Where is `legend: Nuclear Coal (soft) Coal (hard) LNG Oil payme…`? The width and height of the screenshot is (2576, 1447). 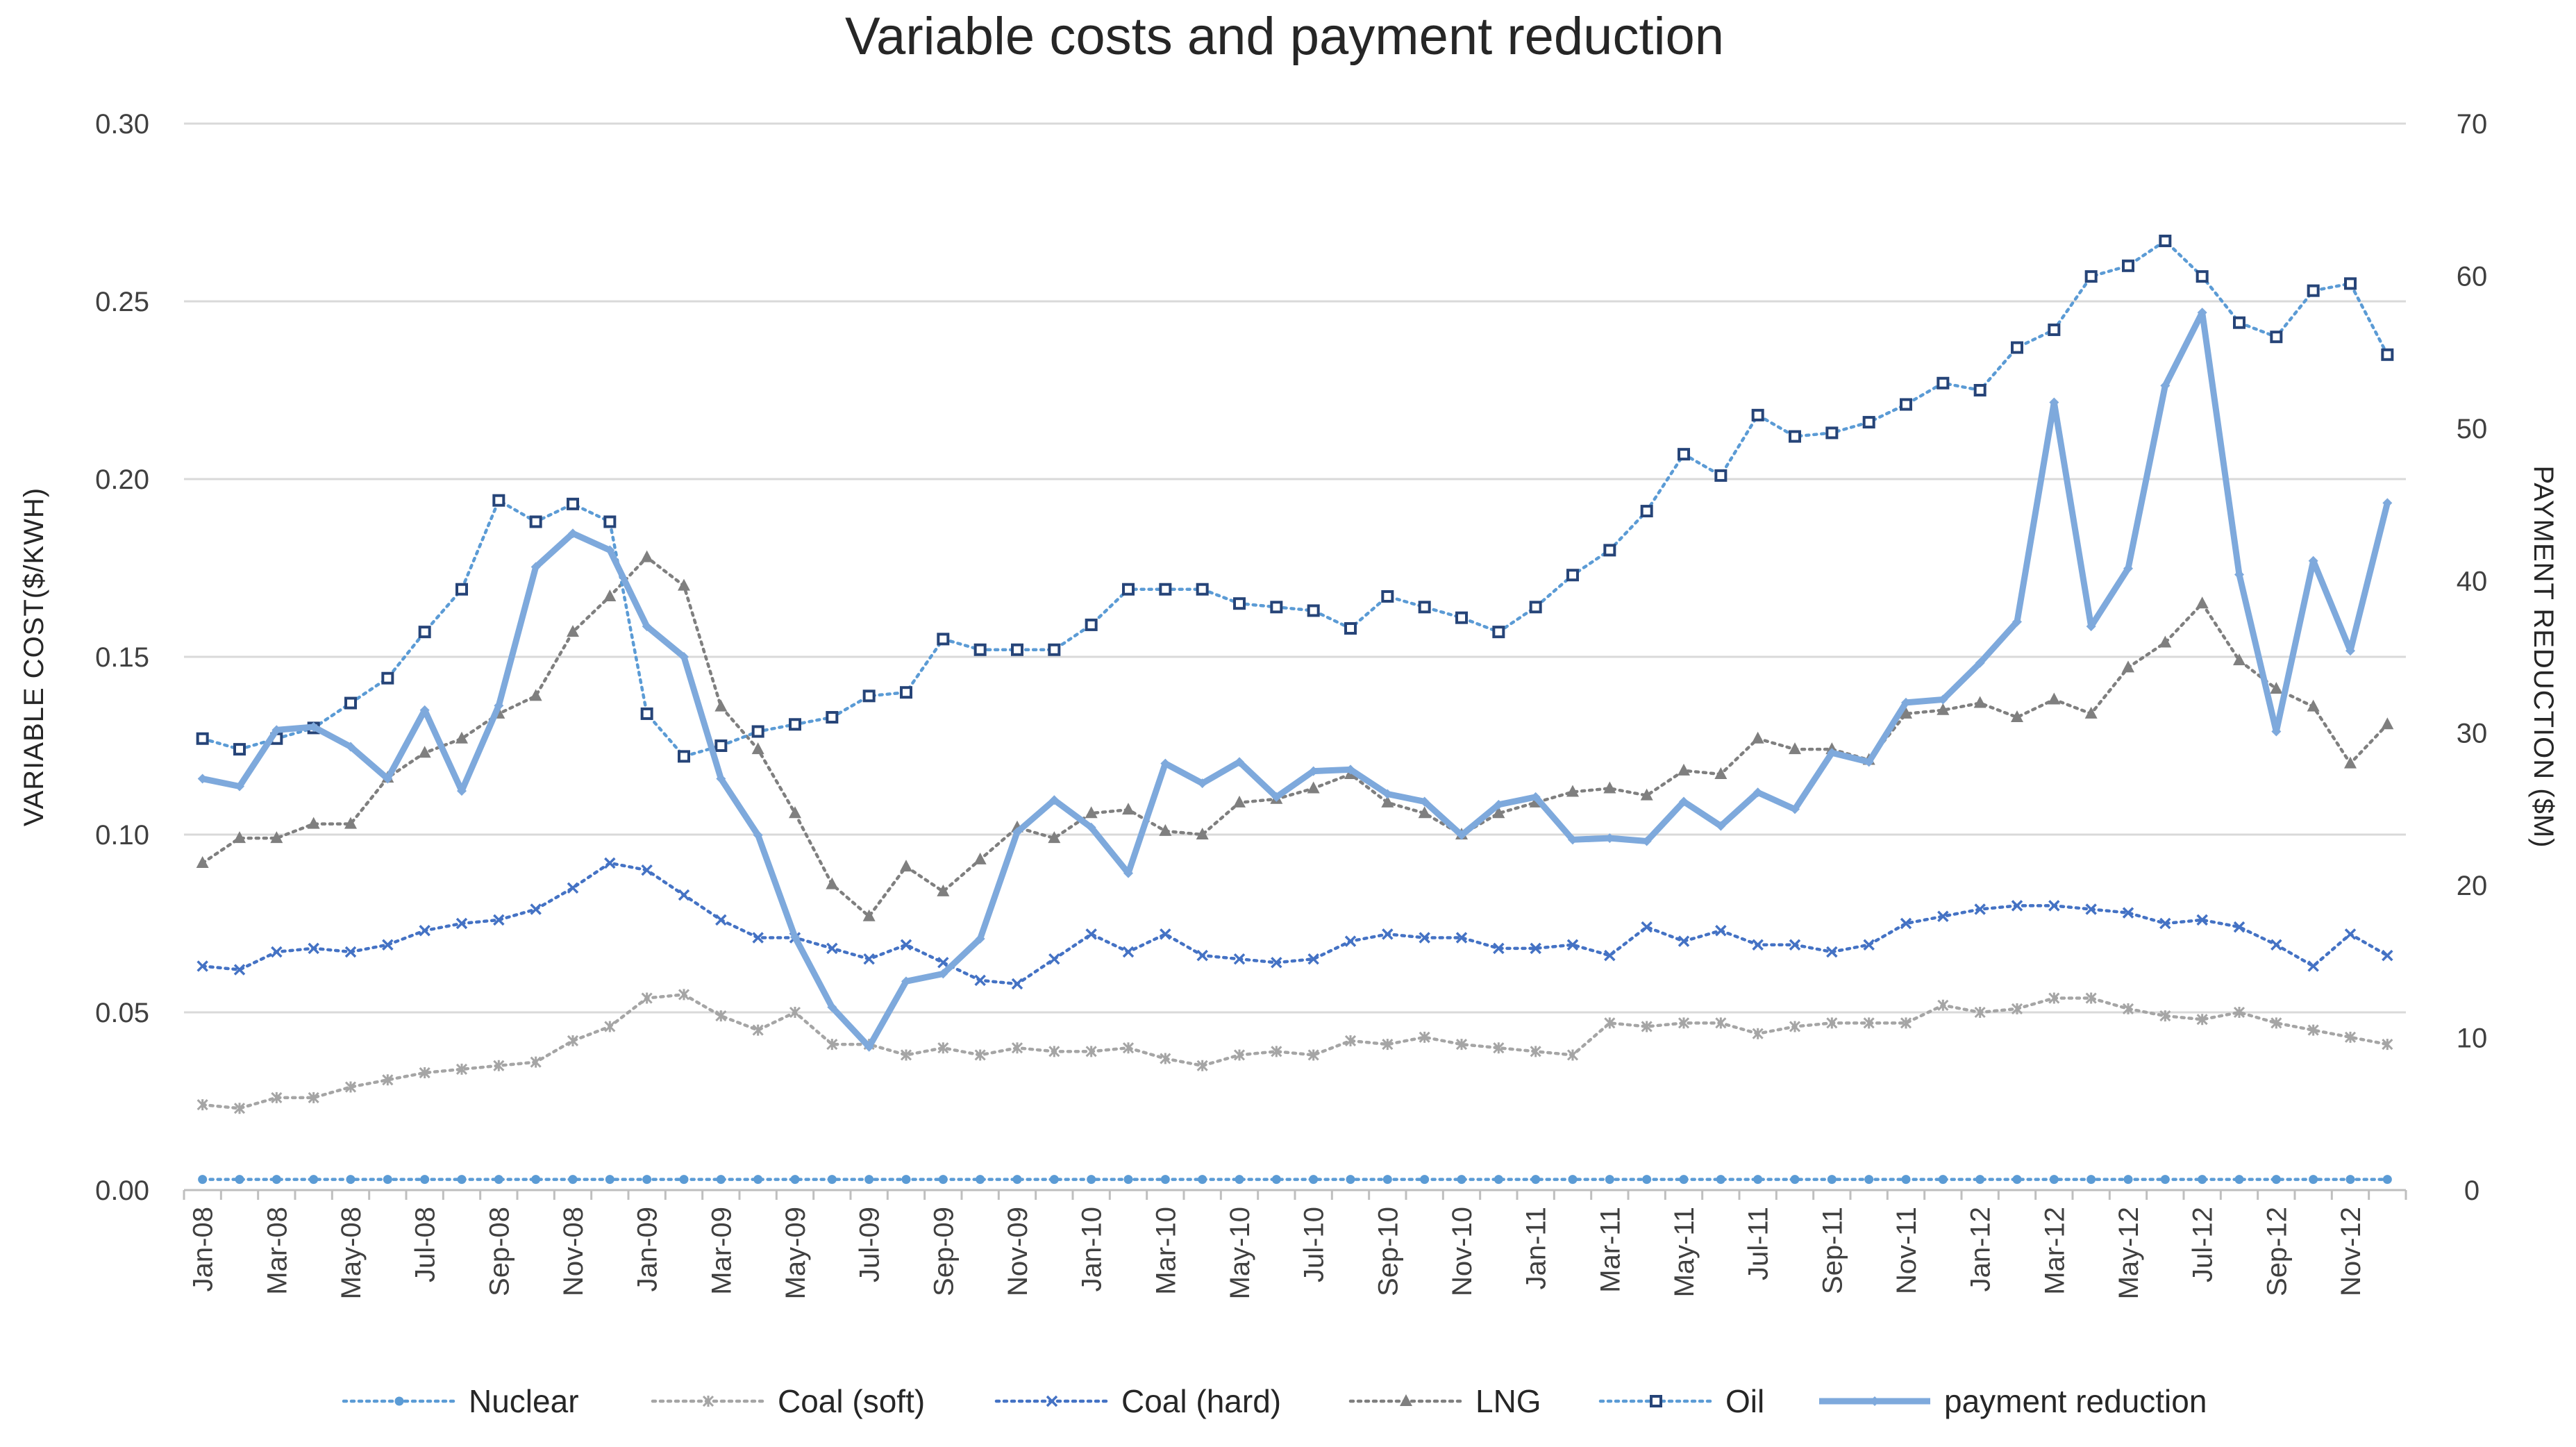 legend: Nuclear Coal (soft) Coal (hard) LNG Oil payme… is located at coordinates (1274, 1401).